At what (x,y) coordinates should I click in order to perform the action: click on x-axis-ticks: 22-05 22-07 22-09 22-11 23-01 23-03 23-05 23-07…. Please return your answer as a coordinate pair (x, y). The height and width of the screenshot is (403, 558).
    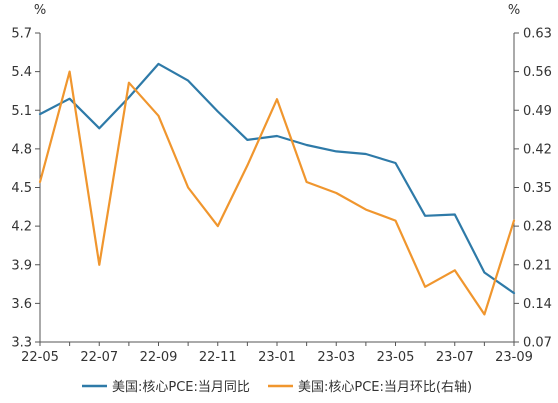
    Looking at the image, I should click on (277, 353).